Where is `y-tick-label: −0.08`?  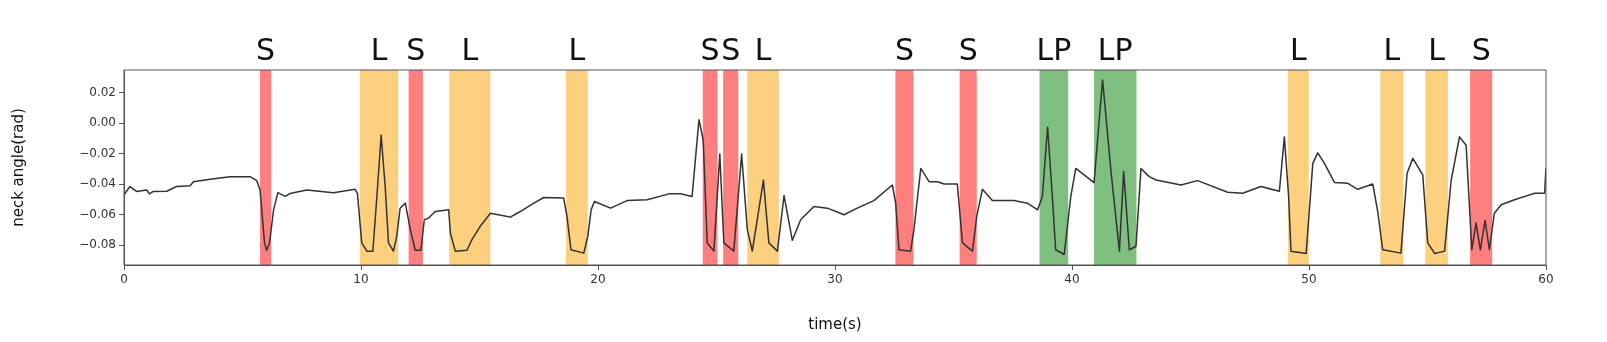 y-tick-label: −0.08 is located at coordinates (97, 244).